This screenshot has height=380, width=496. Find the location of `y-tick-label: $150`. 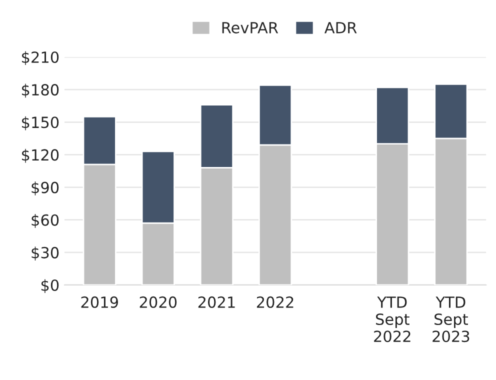

y-tick-label: $150 is located at coordinates (40, 123).